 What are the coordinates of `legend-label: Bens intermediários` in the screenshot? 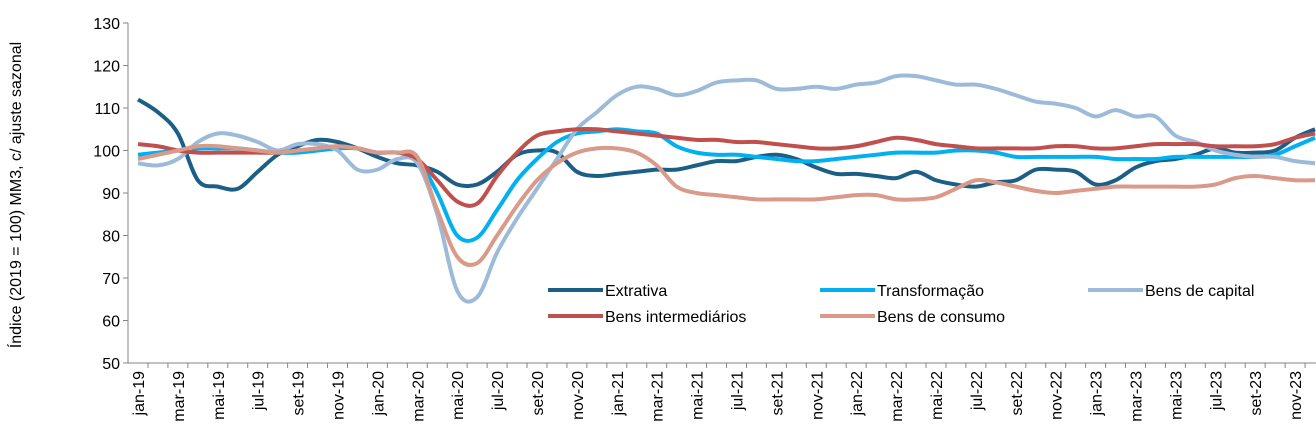 It's located at (675, 317).